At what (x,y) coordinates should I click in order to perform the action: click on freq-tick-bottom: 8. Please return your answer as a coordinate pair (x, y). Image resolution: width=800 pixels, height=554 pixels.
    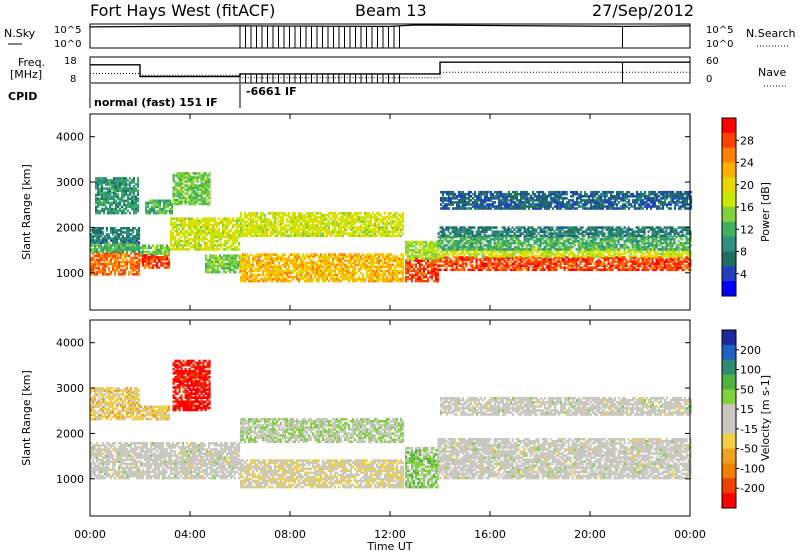
    Looking at the image, I should click on (73, 79).